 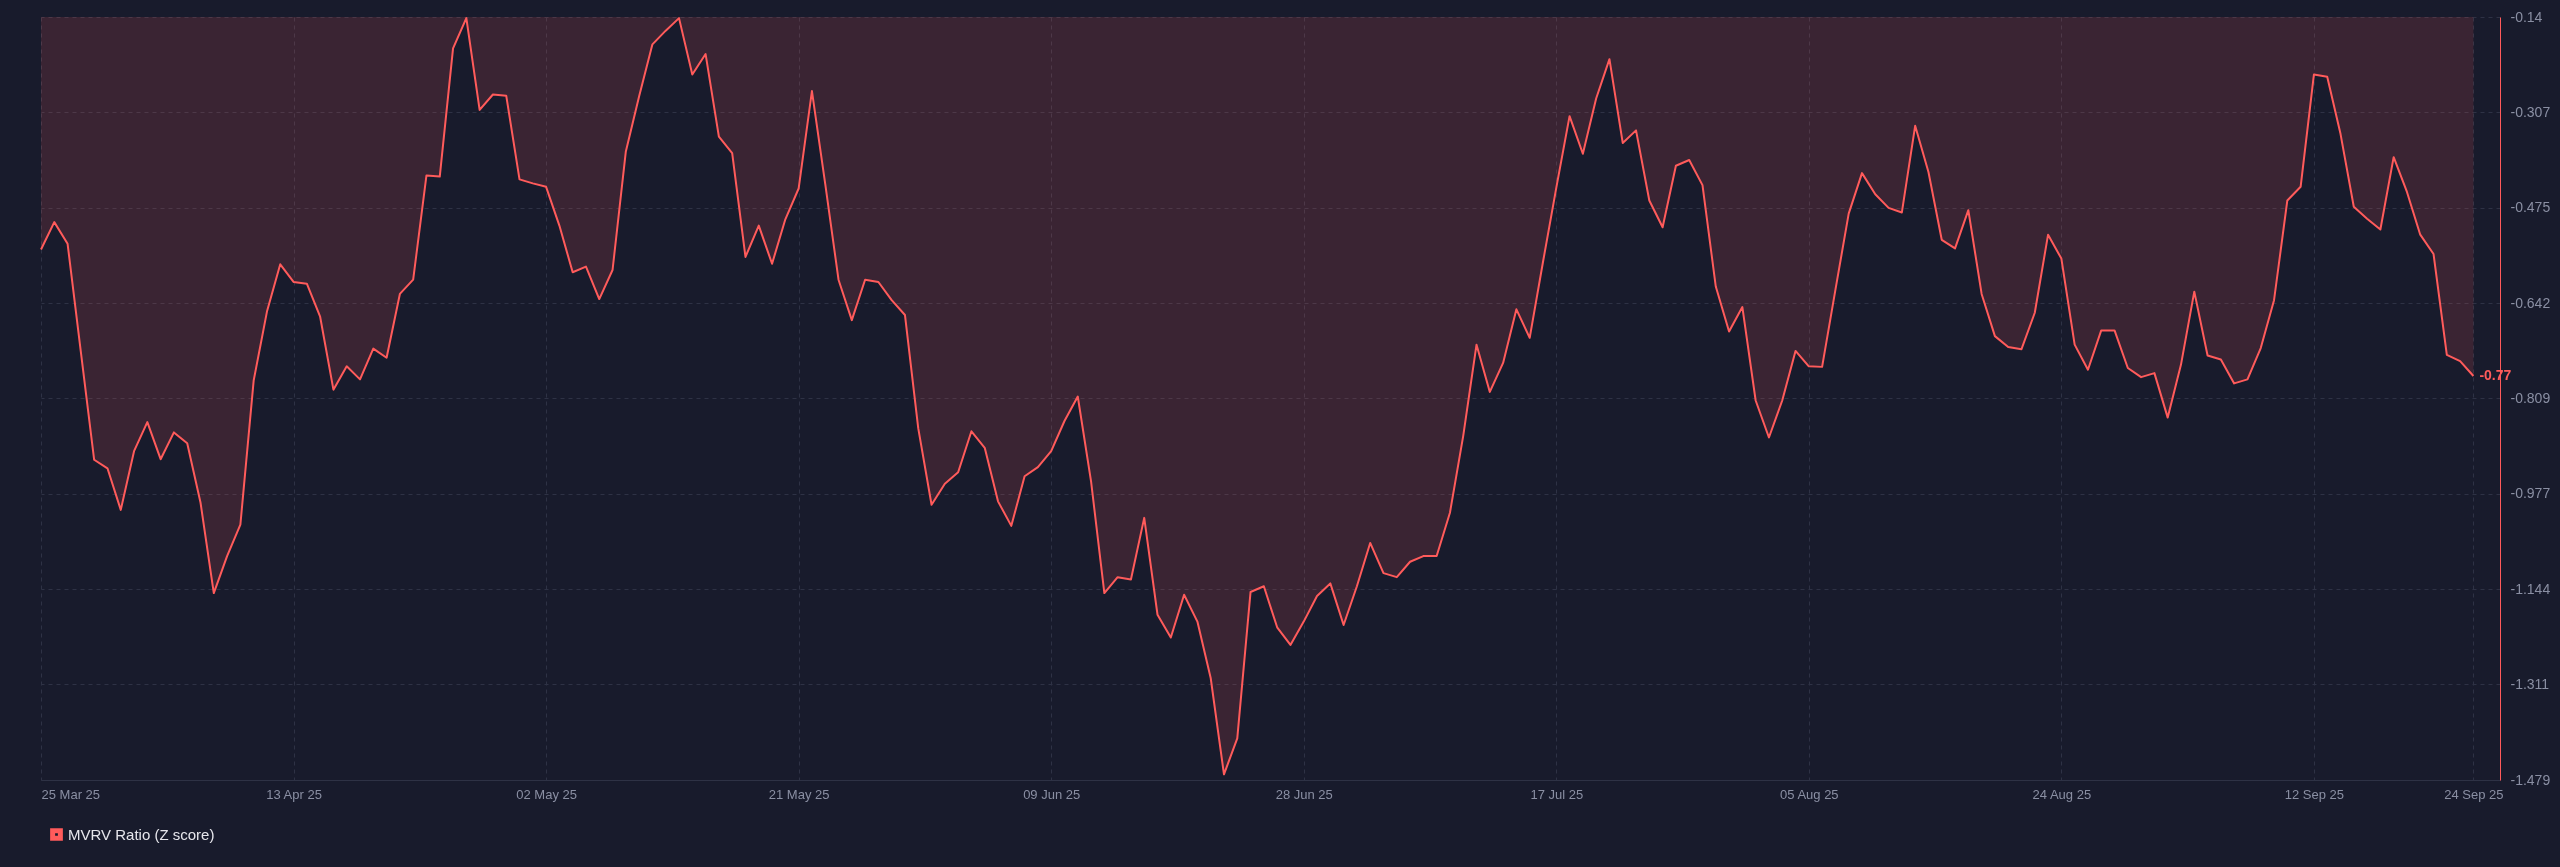 What do you see at coordinates (1809, 794) in the screenshot?
I see `x-tick-label: 05 Aug 25` at bounding box center [1809, 794].